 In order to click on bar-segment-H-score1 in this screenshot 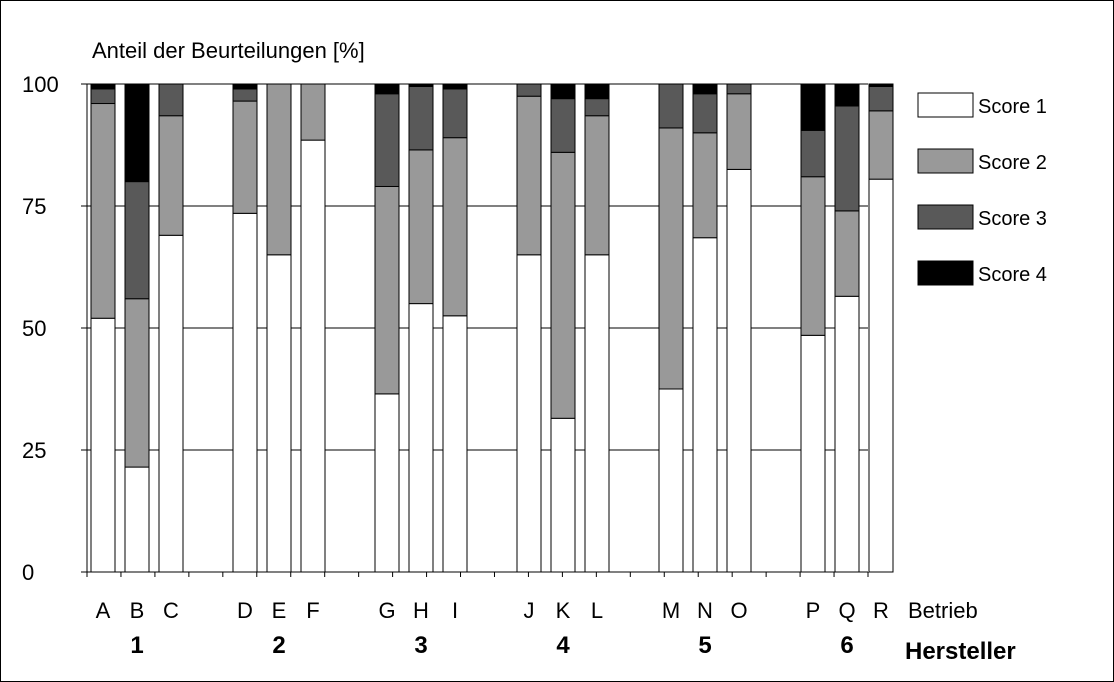, I will do `click(421, 438)`.